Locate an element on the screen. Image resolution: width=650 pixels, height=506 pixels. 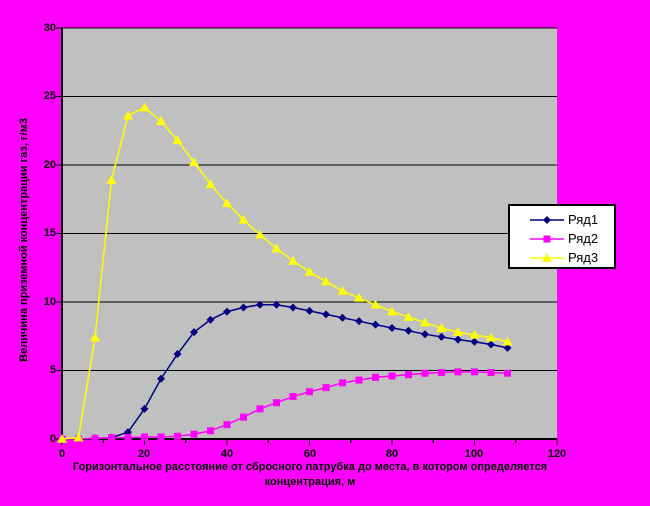
legend: Ряд1 Ряд2 Ряд3 is located at coordinates (562, 236).